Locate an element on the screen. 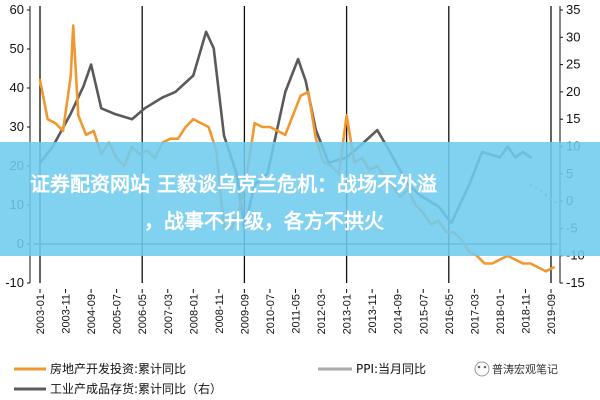  right-tick-label: 30 is located at coordinates (573, 36).